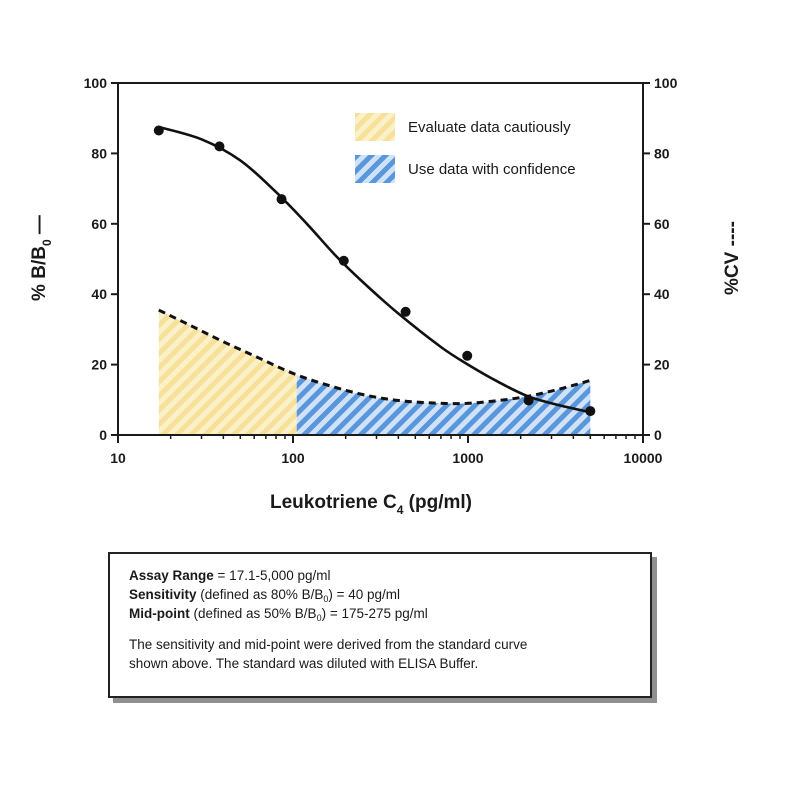 The image size is (800, 800). Describe the element at coordinates (293, 458) in the screenshot. I see `x-tick-label-1: 100` at that location.